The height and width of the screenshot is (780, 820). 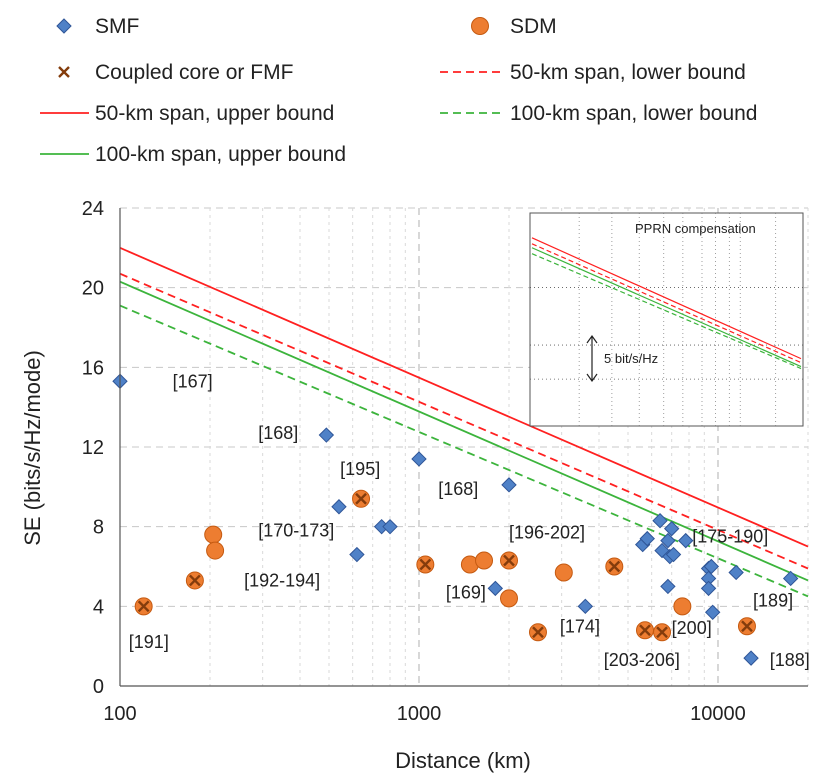 What do you see at coordinates (633, 113) in the screenshot?
I see `legend-label: 100-km span, lower bound` at bounding box center [633, 113].